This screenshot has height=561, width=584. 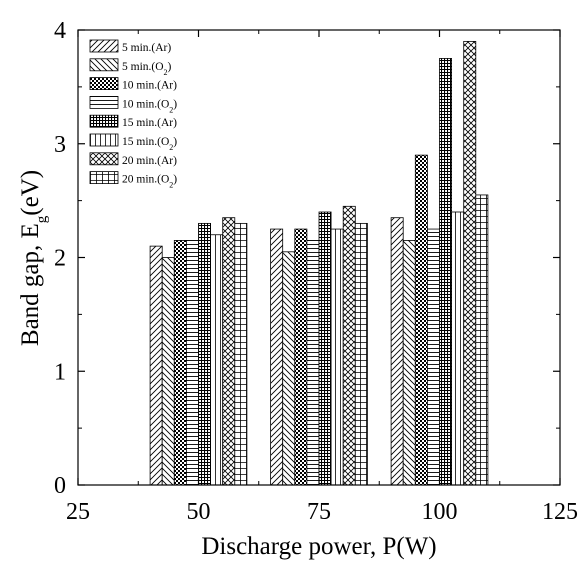 I want to click on bar-5-min-o2--75, so click(x=289, y=368).